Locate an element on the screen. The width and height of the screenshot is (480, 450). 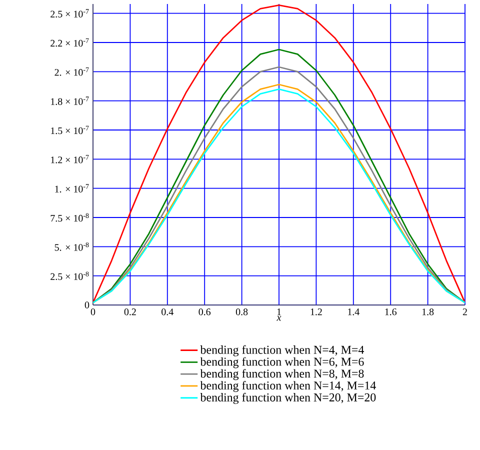
x-tick-label: 0.2 is located at coordinates (130, 312).